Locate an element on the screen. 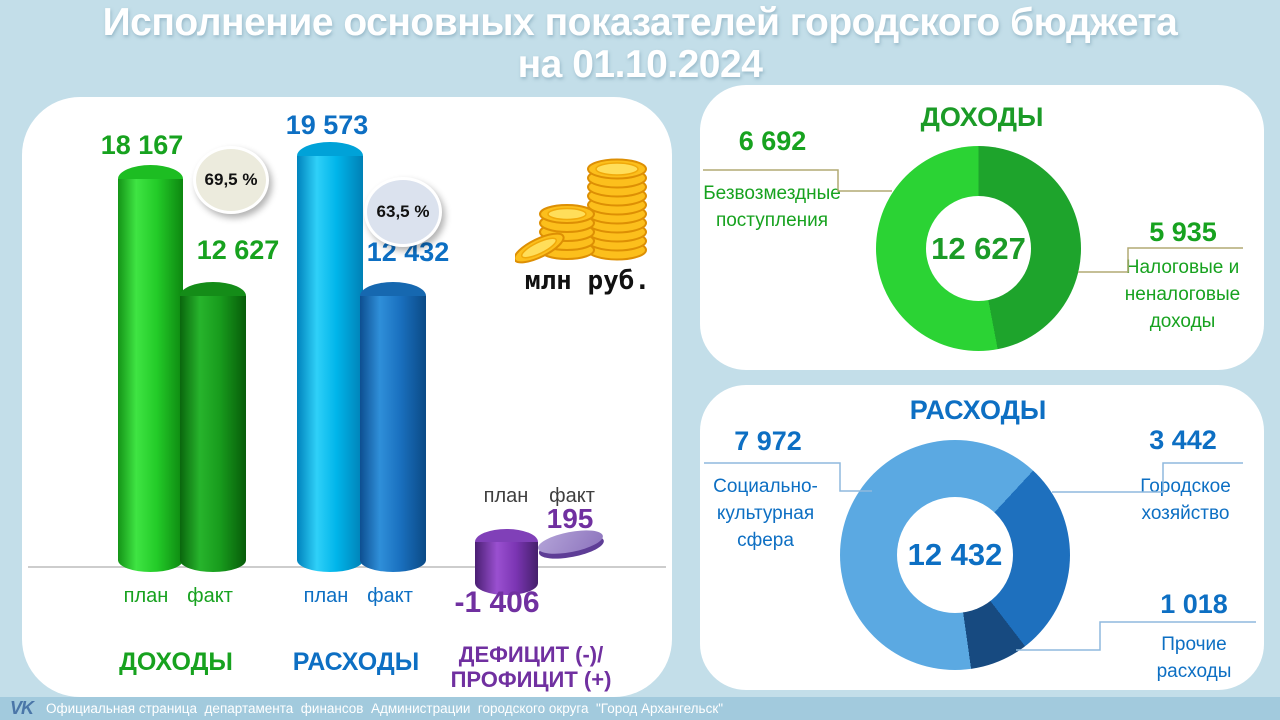  balance-plan-value: -1 406 is located at coordinates (497, 602).